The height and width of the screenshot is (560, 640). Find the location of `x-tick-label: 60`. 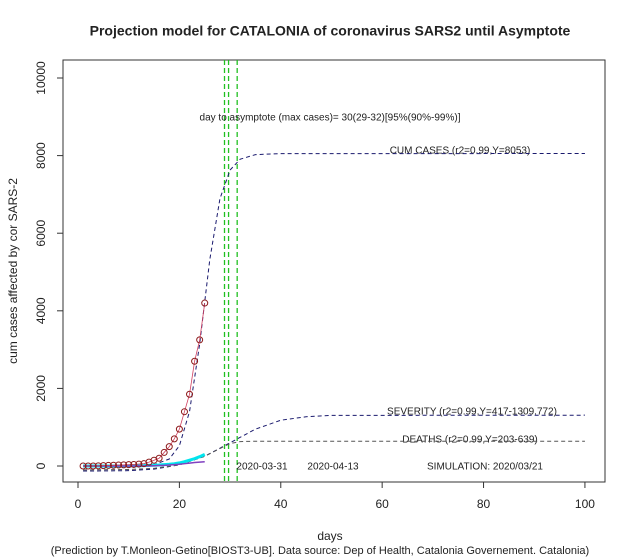

x-tick-label: 60 is located at coordinates (382, 504).